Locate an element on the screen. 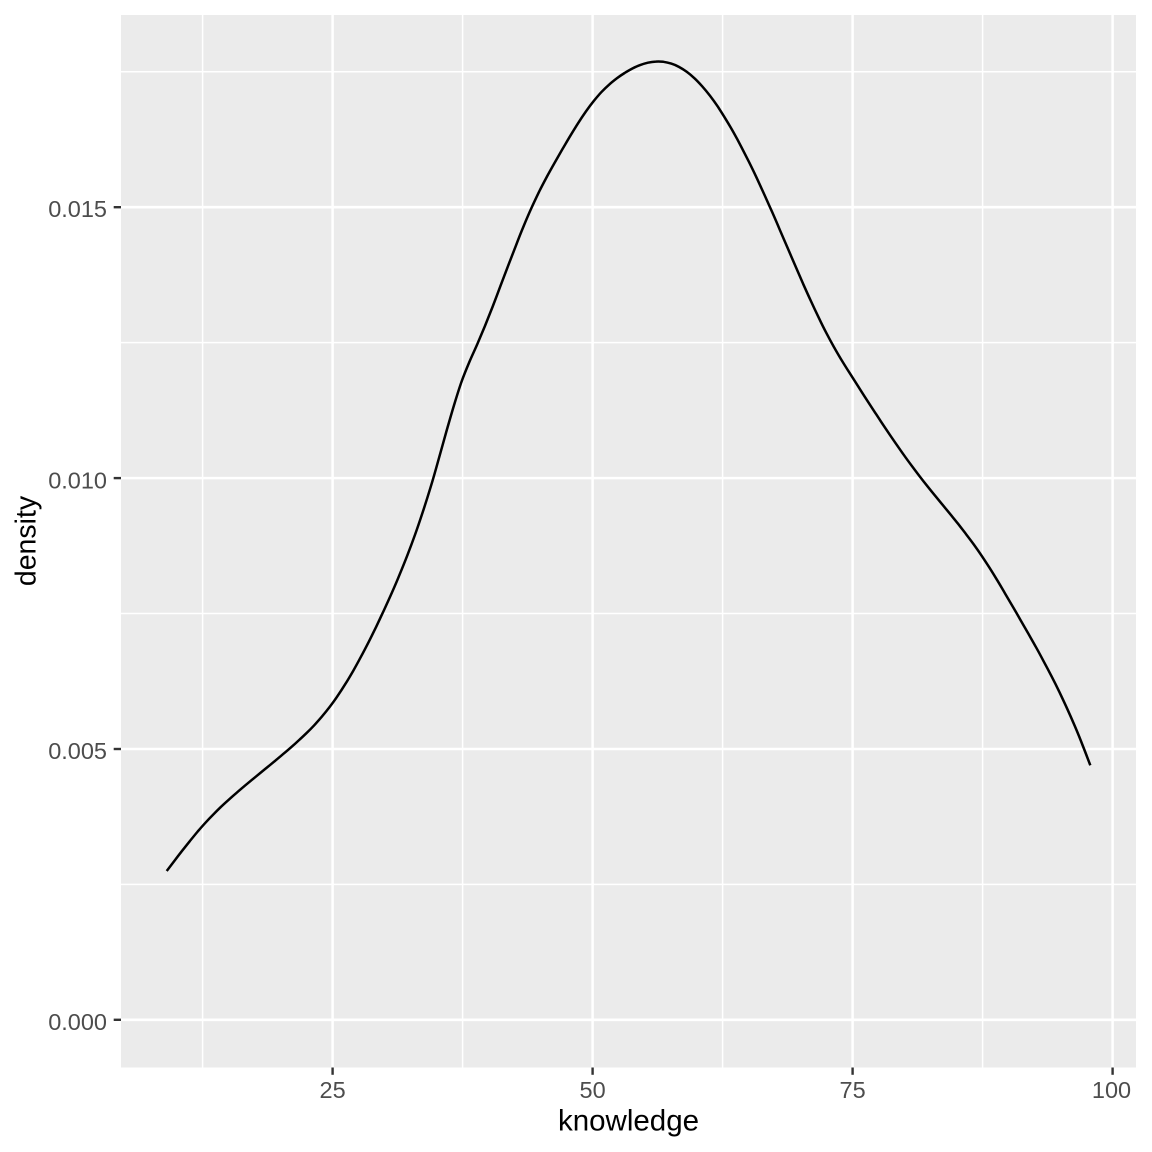 The image size is (1152, 1152). svg-text: 0.015 is located at coordinates (77, 209).